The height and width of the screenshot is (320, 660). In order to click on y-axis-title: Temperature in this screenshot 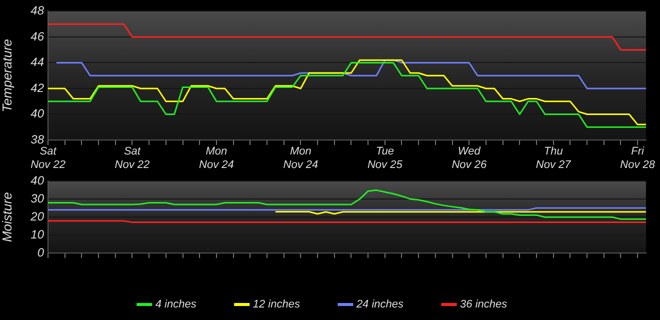, I will do `click(7, 75)`.